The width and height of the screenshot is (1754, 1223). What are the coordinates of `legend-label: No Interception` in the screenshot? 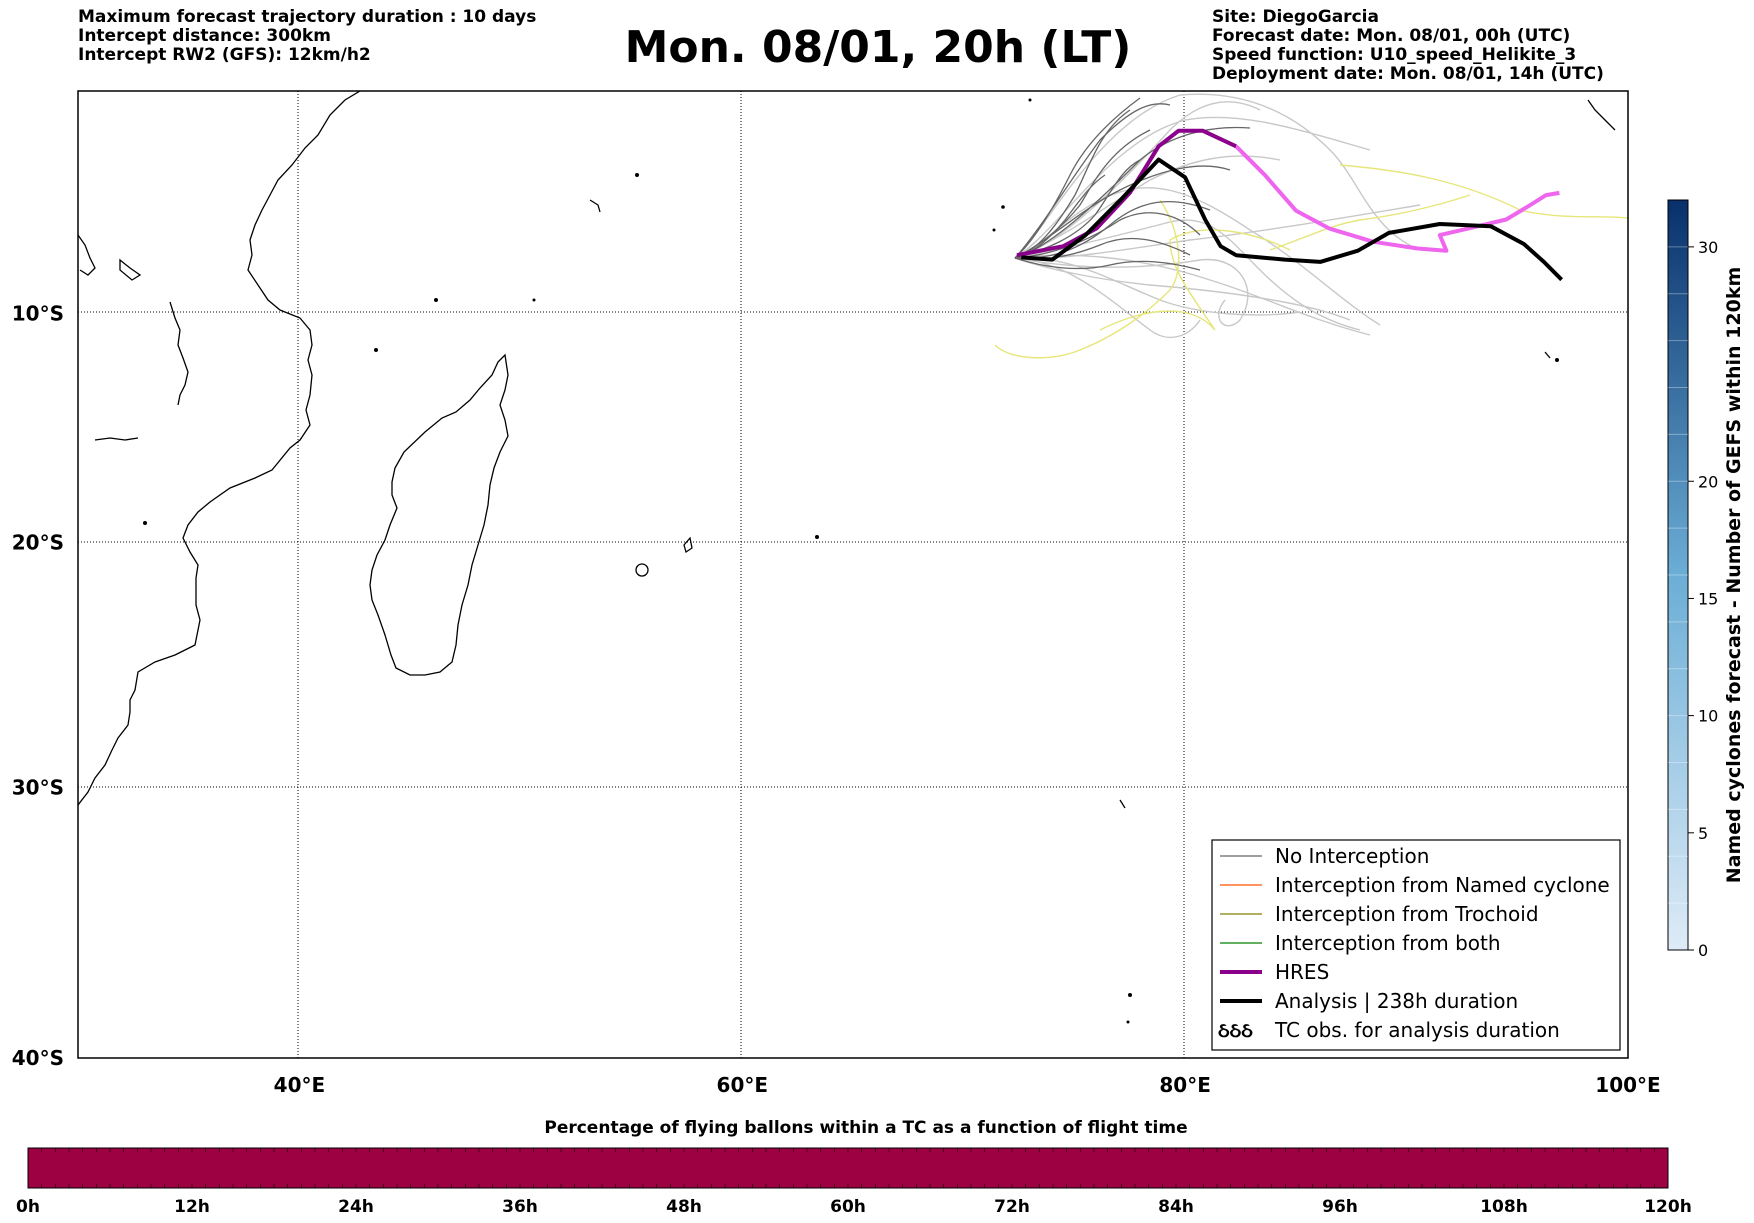 It's located at (1352, 856).